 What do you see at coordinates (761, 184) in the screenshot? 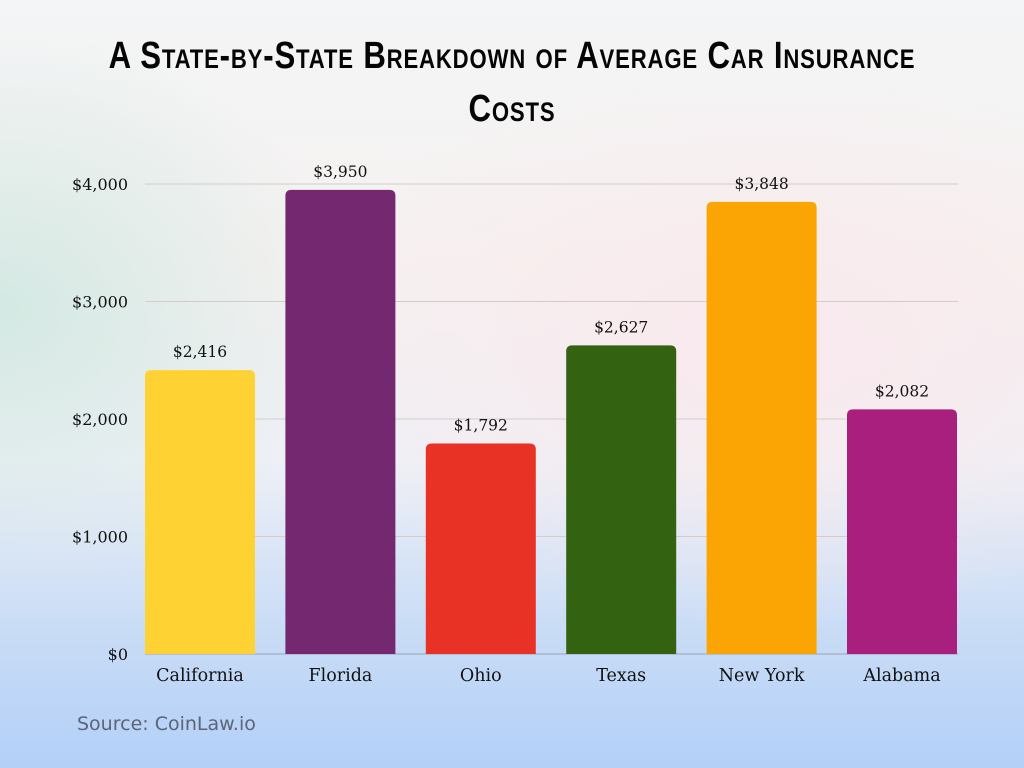
I see `data-label: $3,848` at bounding box center [761, 184].